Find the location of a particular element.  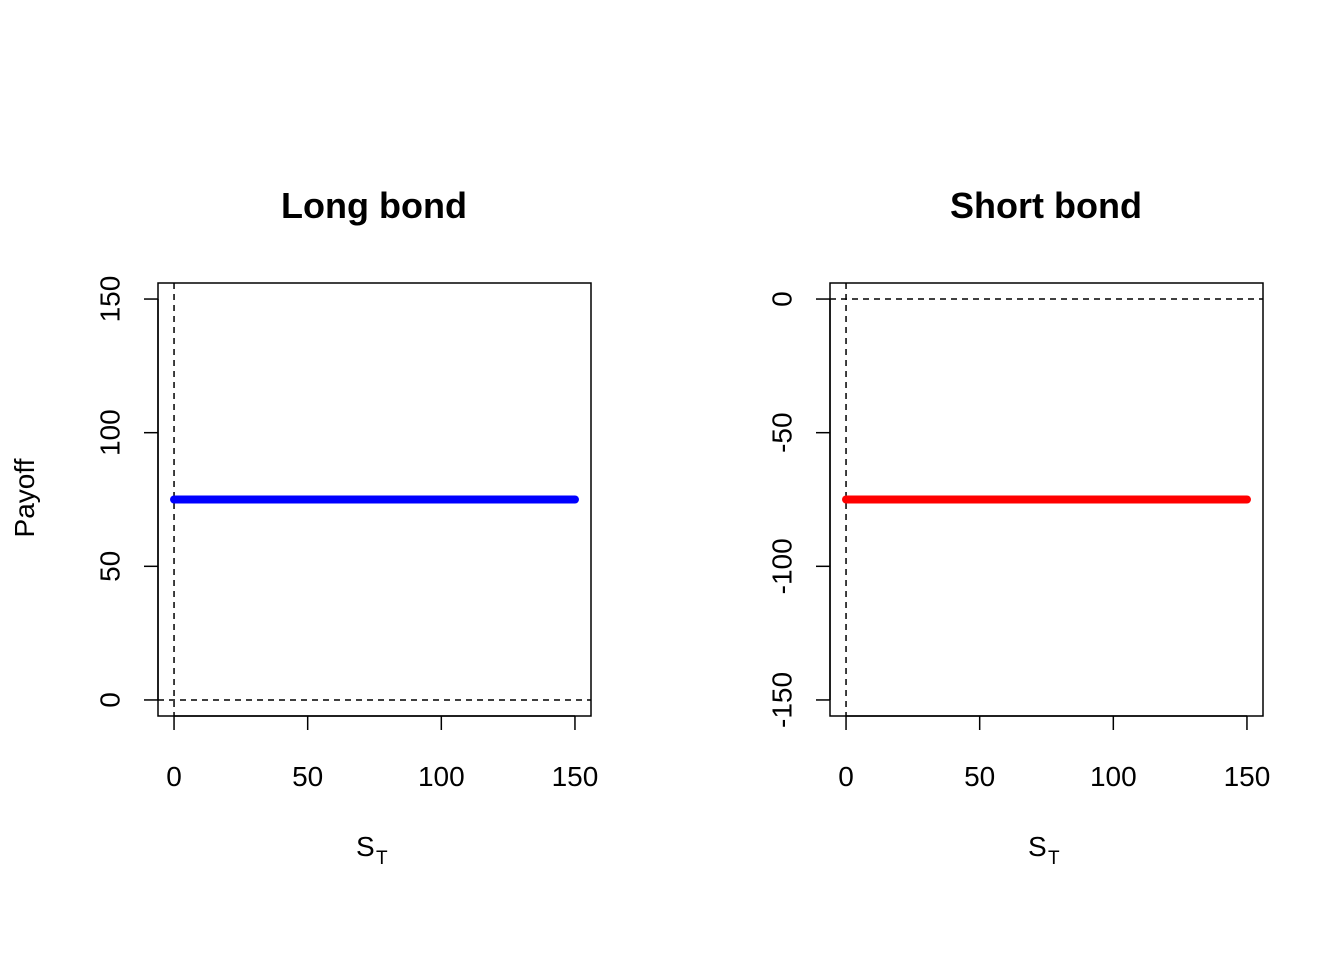

long-bond-y-tick-label: 150 is located at coordinates (110, 299).